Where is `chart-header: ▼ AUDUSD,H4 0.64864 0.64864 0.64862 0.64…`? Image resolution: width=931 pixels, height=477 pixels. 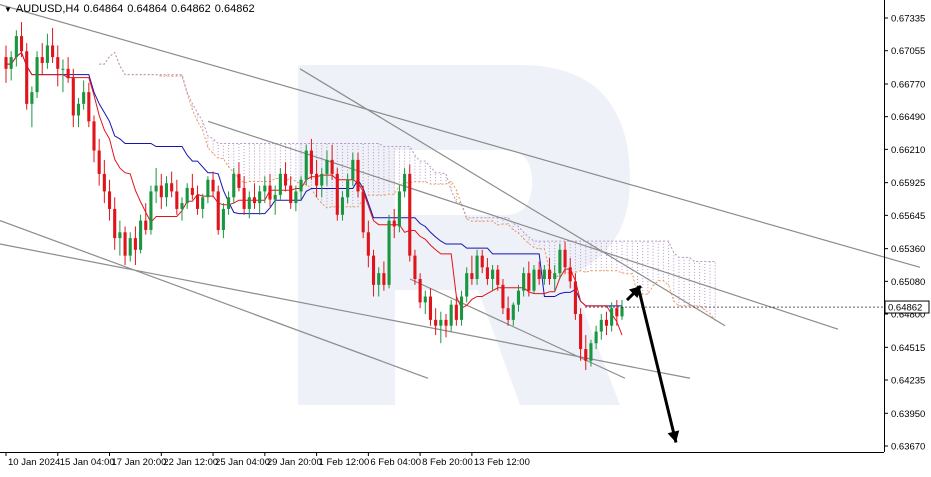 chart-header: ▼ AUDUSD,H4 0.64864 0.64864 0.64862 0.64… is located at coordinates (129, 9).